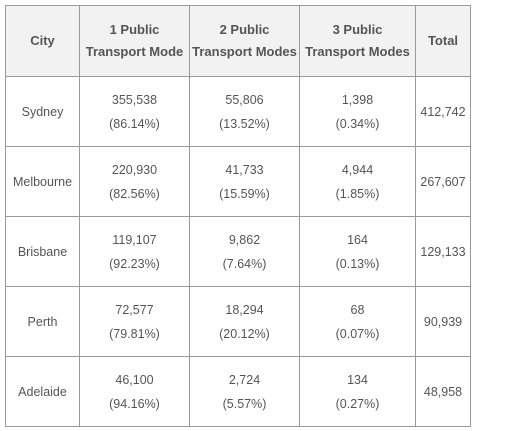 This screenshot has width=513, height=431. What do you see at coordinates (134, 181) in the screenshot?
I see `mode1-cell: 220,930 (82.56%)` at bounding box center [134, 181].